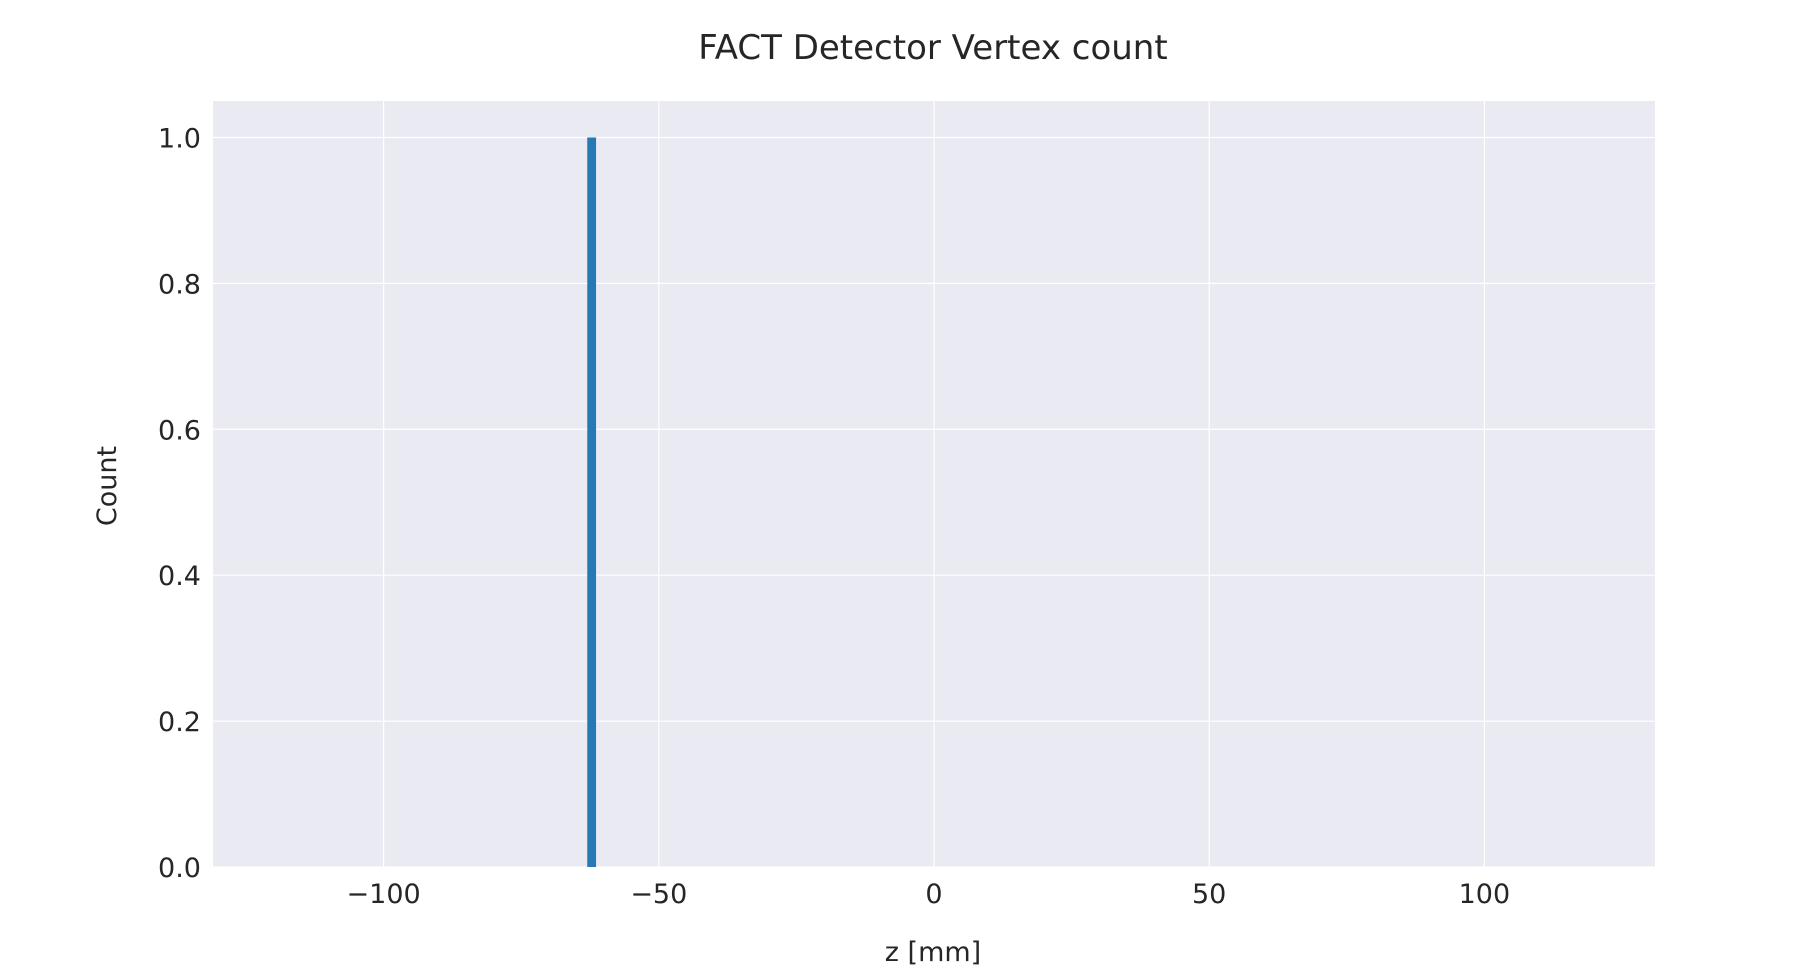 This screenshot has height=966, width=1810. I want to click on histogram-bar, so click(592, 502).